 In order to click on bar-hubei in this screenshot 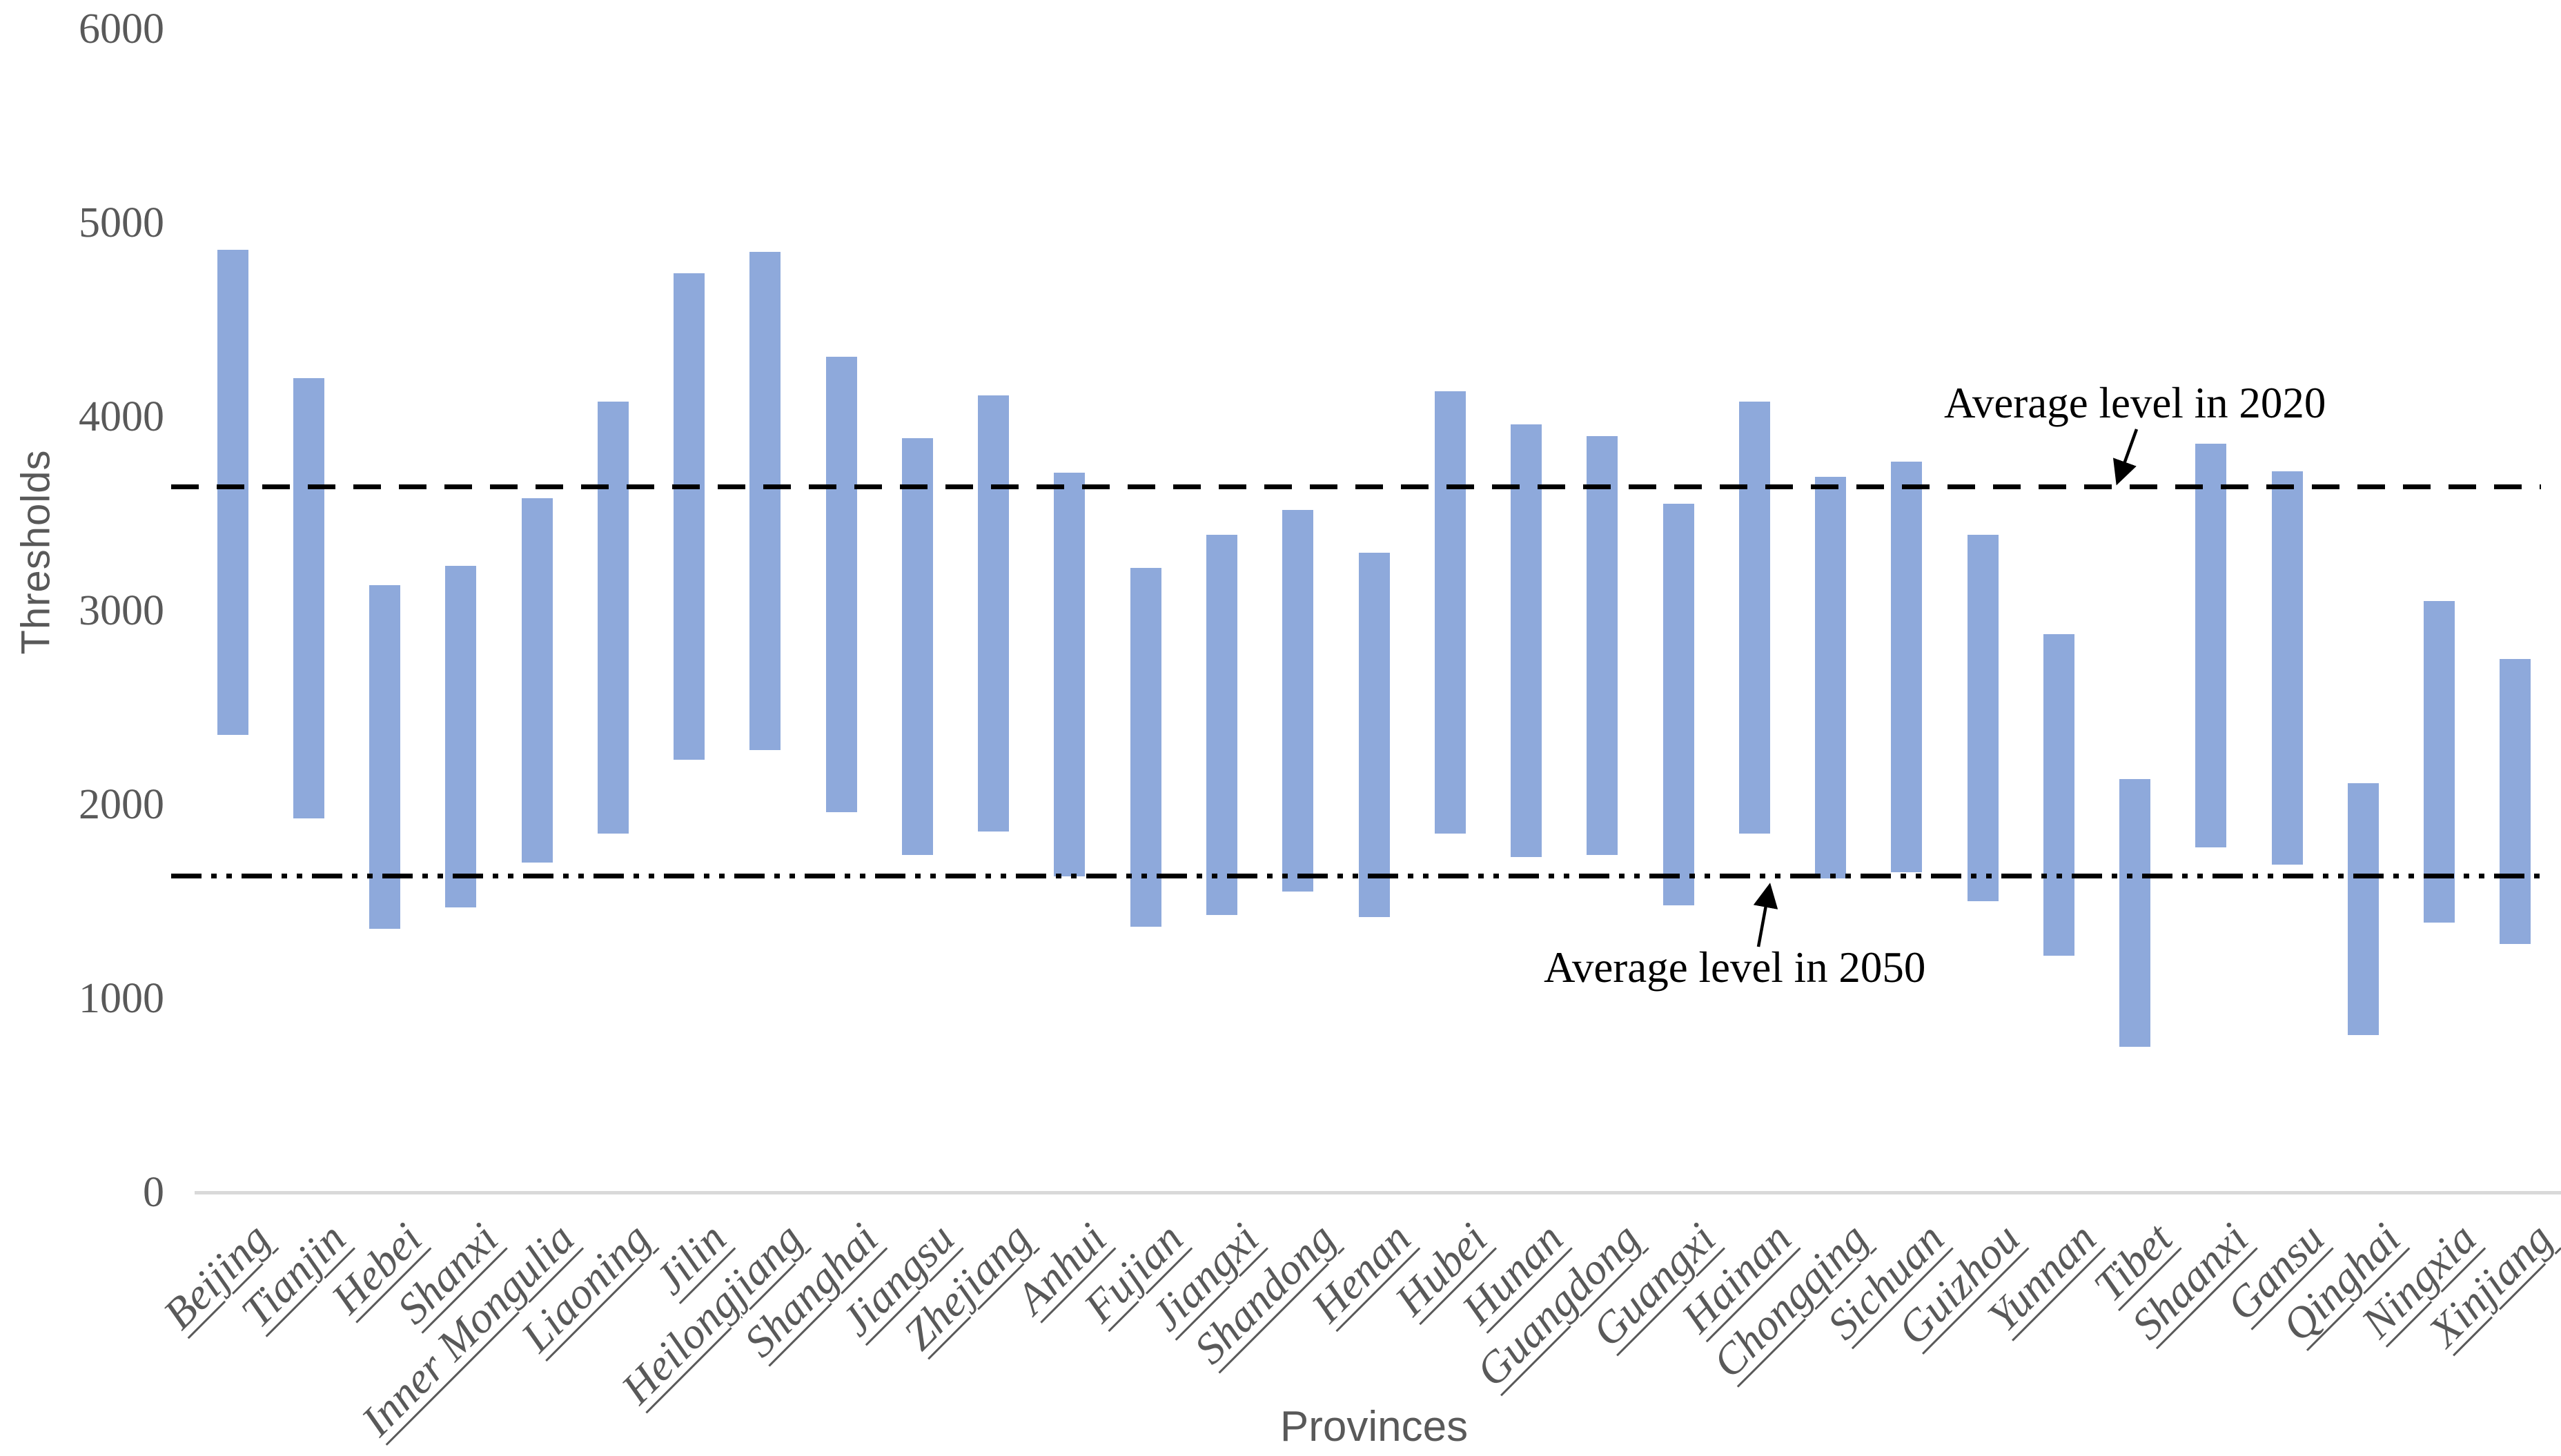, I will do `click(1450, 612)`.